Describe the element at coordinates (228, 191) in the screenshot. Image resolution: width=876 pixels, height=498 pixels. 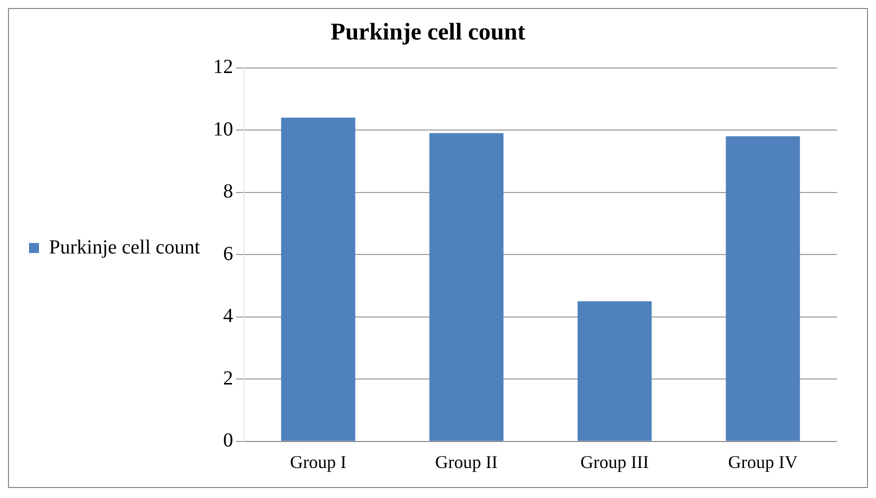
I see `y-tick-label: 8` at that location.